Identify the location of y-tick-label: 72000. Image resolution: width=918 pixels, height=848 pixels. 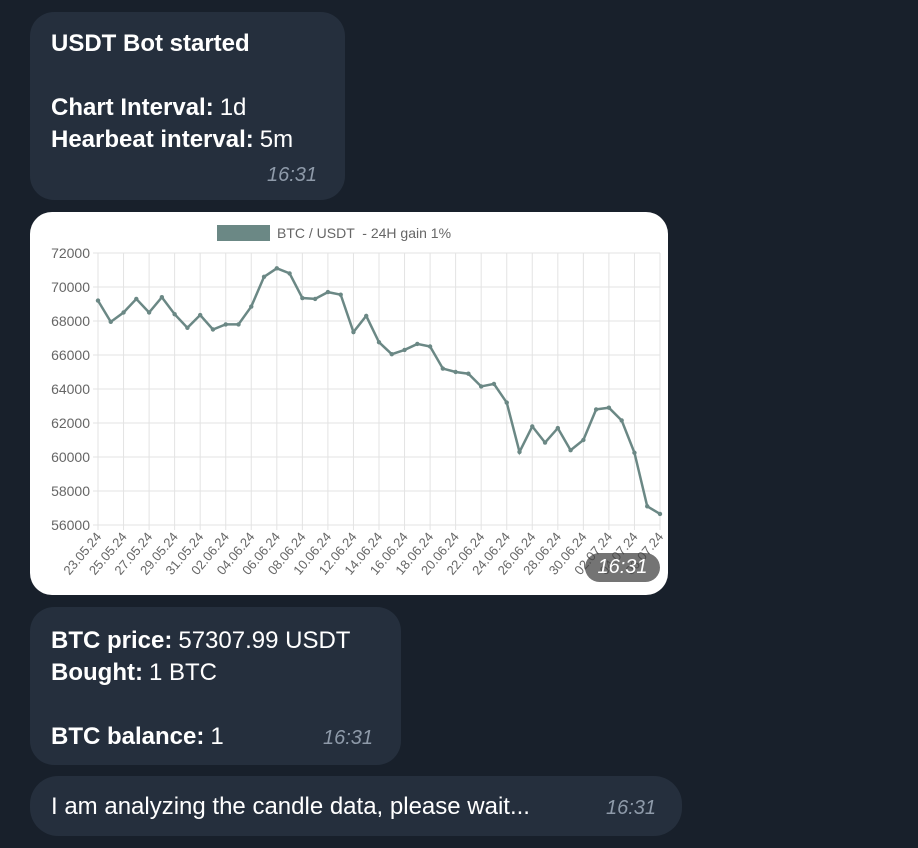
(70, 253).